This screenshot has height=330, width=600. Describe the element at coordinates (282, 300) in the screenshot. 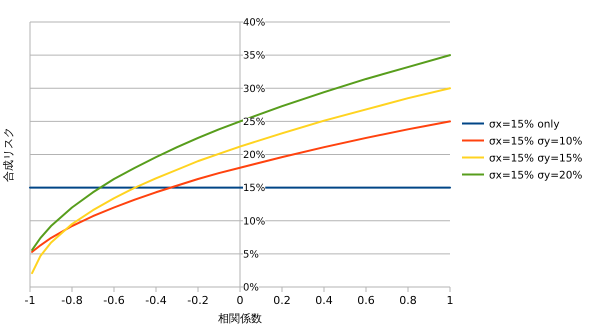

I see `x-tick-label: 0.2` at that location.